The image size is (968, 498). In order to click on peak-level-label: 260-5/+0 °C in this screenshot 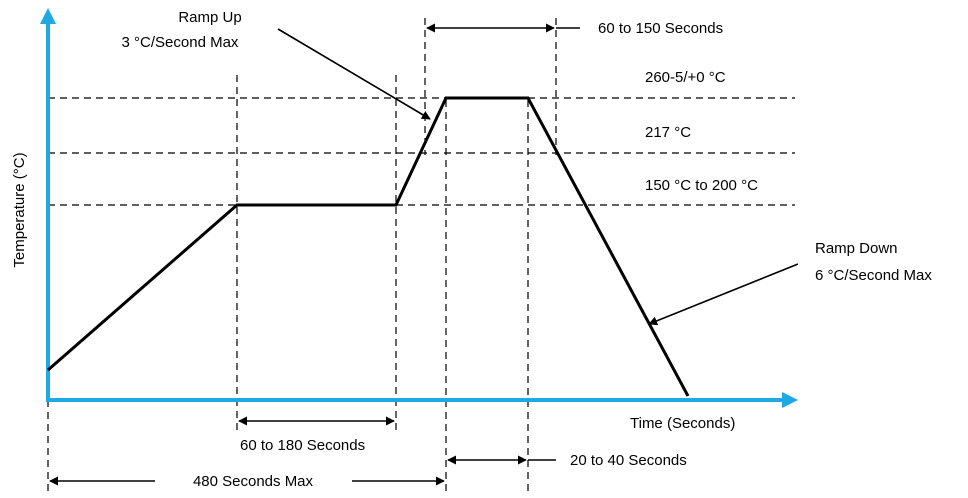, I will do `click(685, 77)`.